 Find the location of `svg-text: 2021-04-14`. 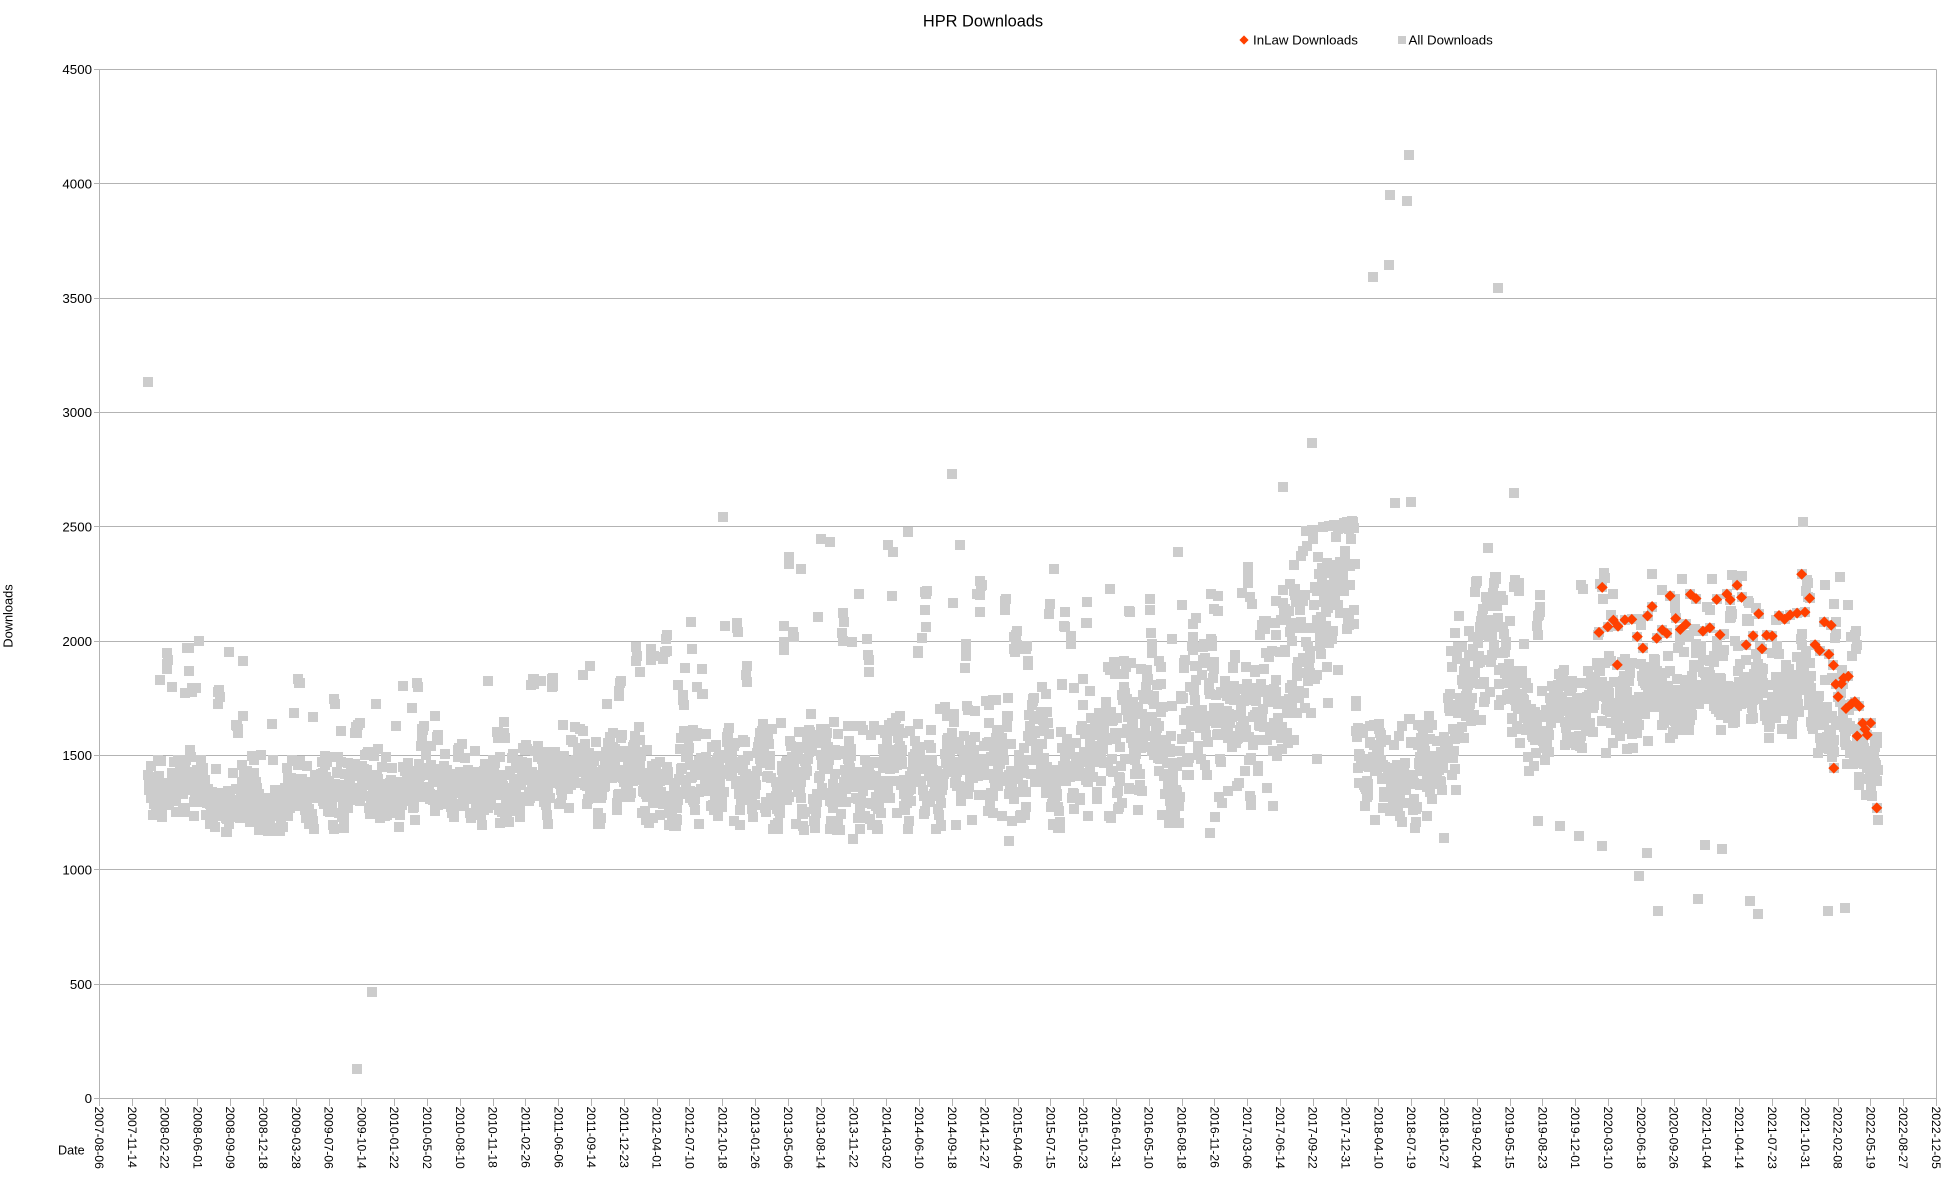

svg-text: 2021-04-14 is located at coordinates (1739, 1138).